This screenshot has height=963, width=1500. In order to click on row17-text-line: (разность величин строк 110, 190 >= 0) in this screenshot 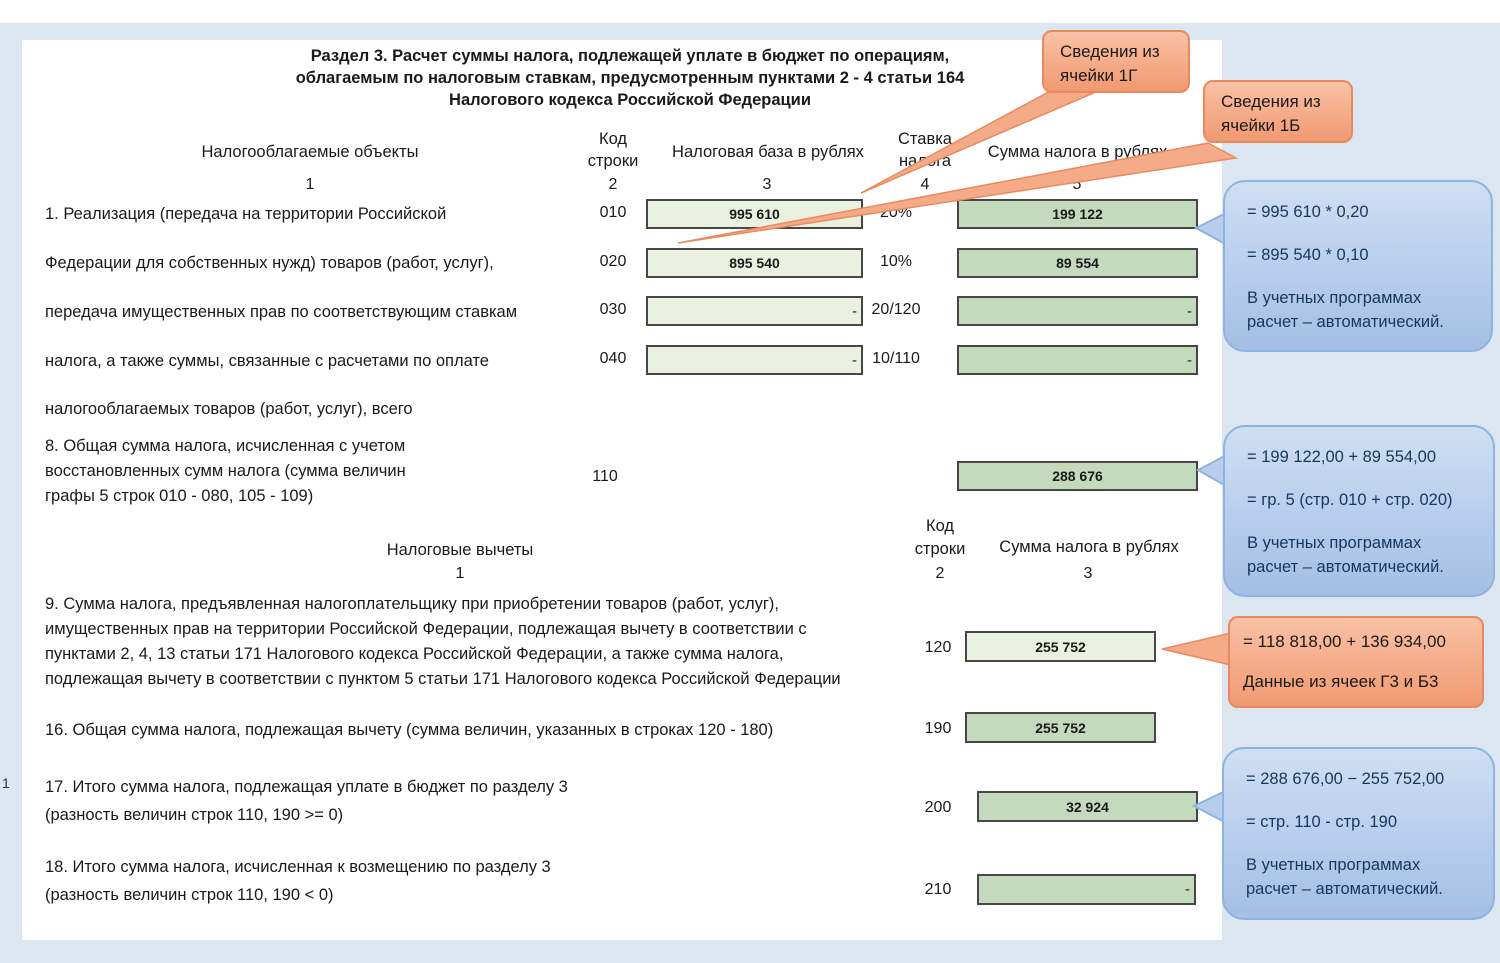, I will do `click(194, 815)`.